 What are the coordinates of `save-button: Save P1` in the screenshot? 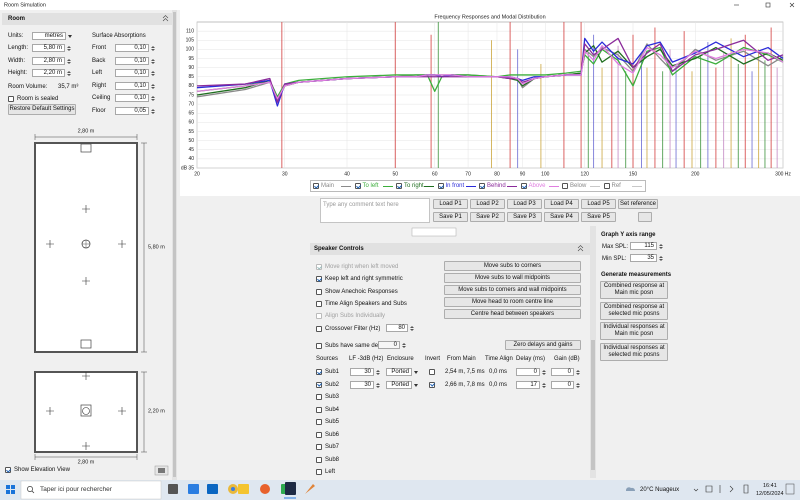 It's located at (450, 217).